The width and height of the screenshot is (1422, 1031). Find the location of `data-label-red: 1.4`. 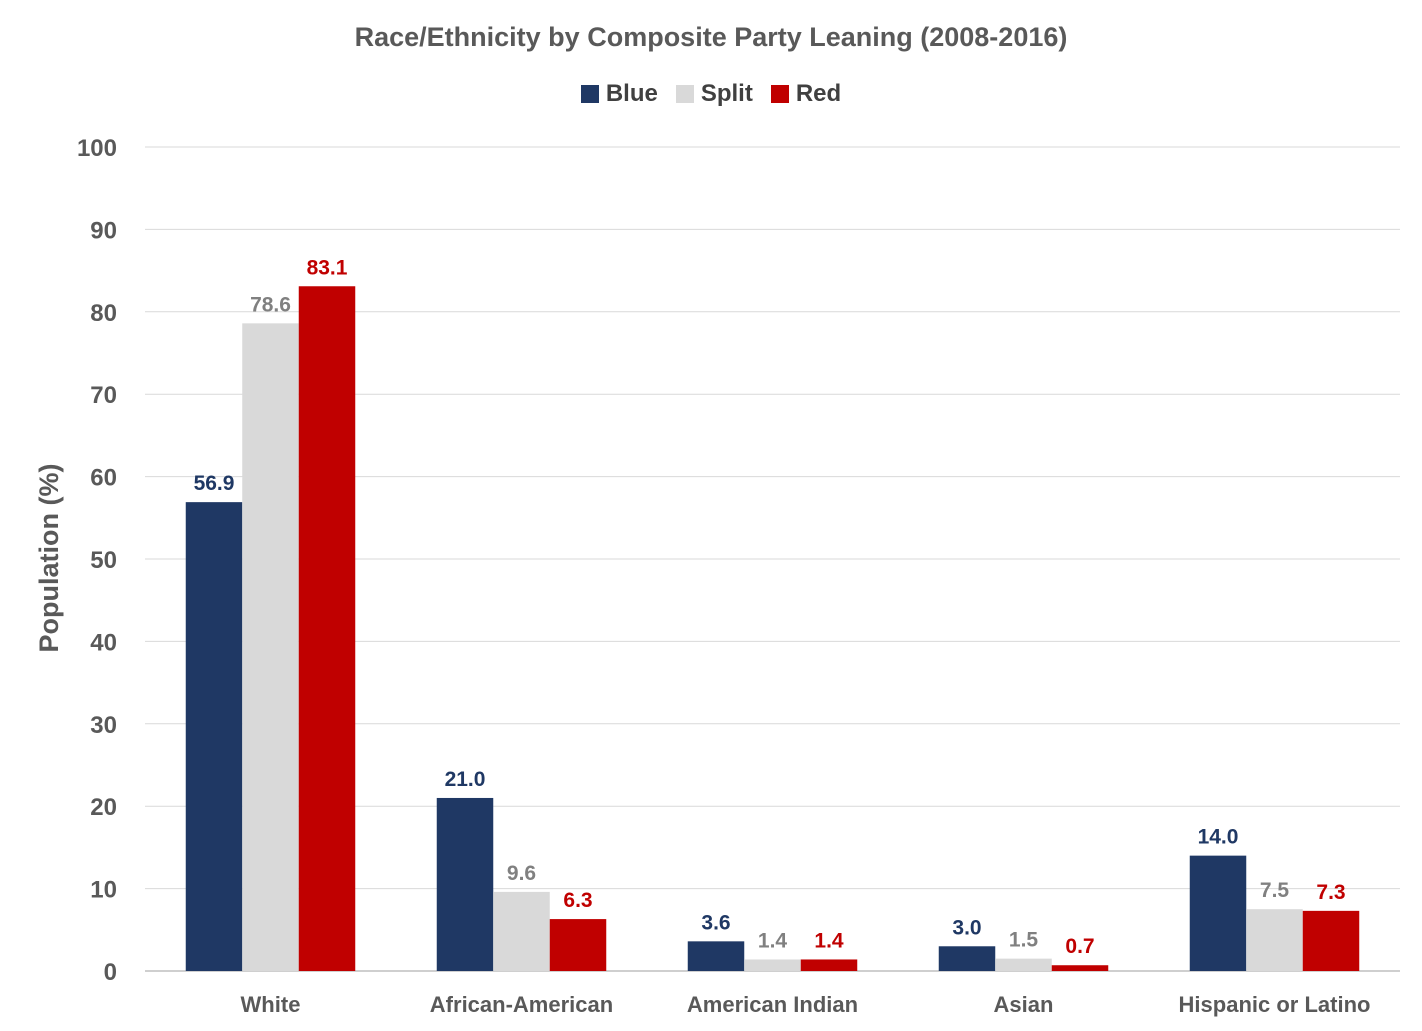

data-label-red: 1.4 is located at coordinates (829, 940).